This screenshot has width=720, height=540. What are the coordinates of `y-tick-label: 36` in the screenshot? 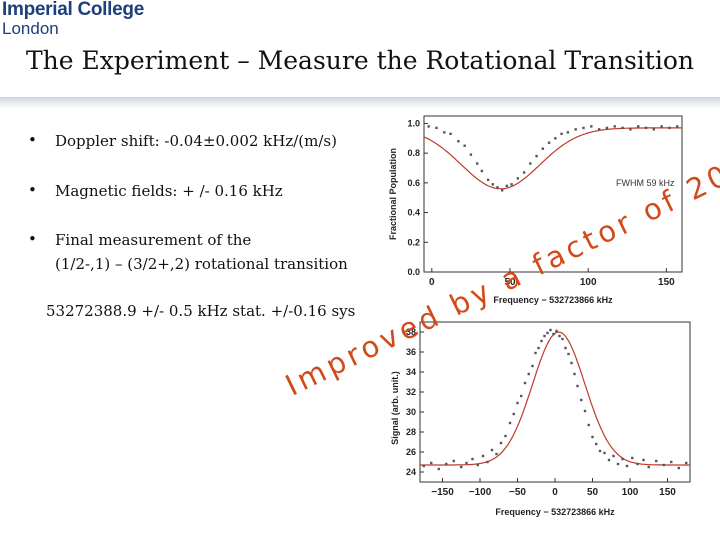 It's located at (411, 352).